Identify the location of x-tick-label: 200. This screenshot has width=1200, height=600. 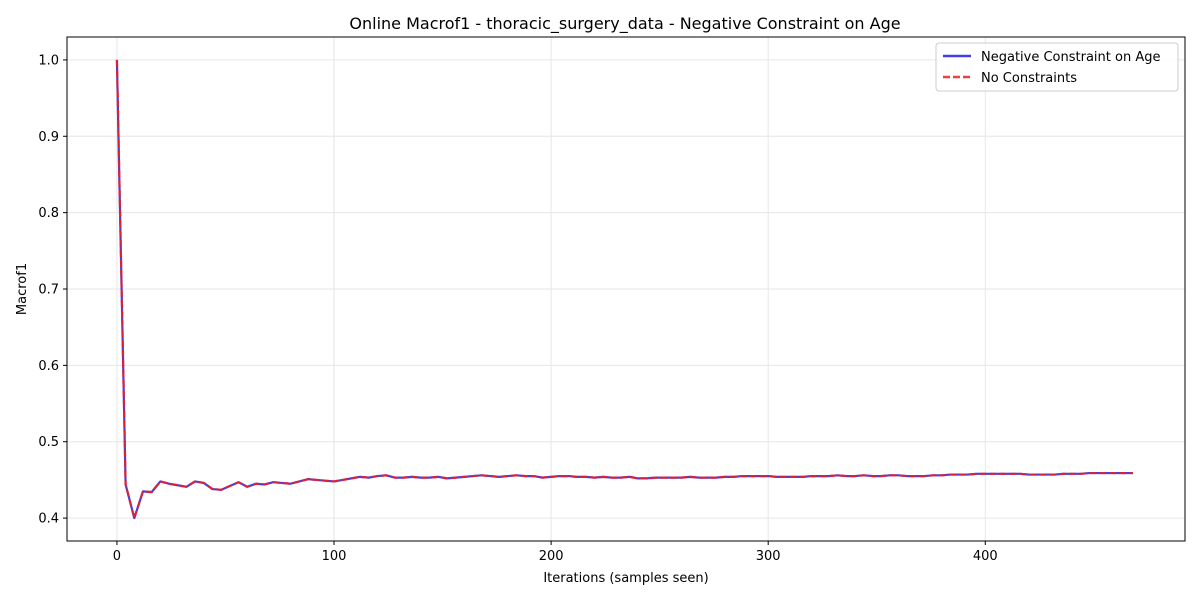
(551, 556).